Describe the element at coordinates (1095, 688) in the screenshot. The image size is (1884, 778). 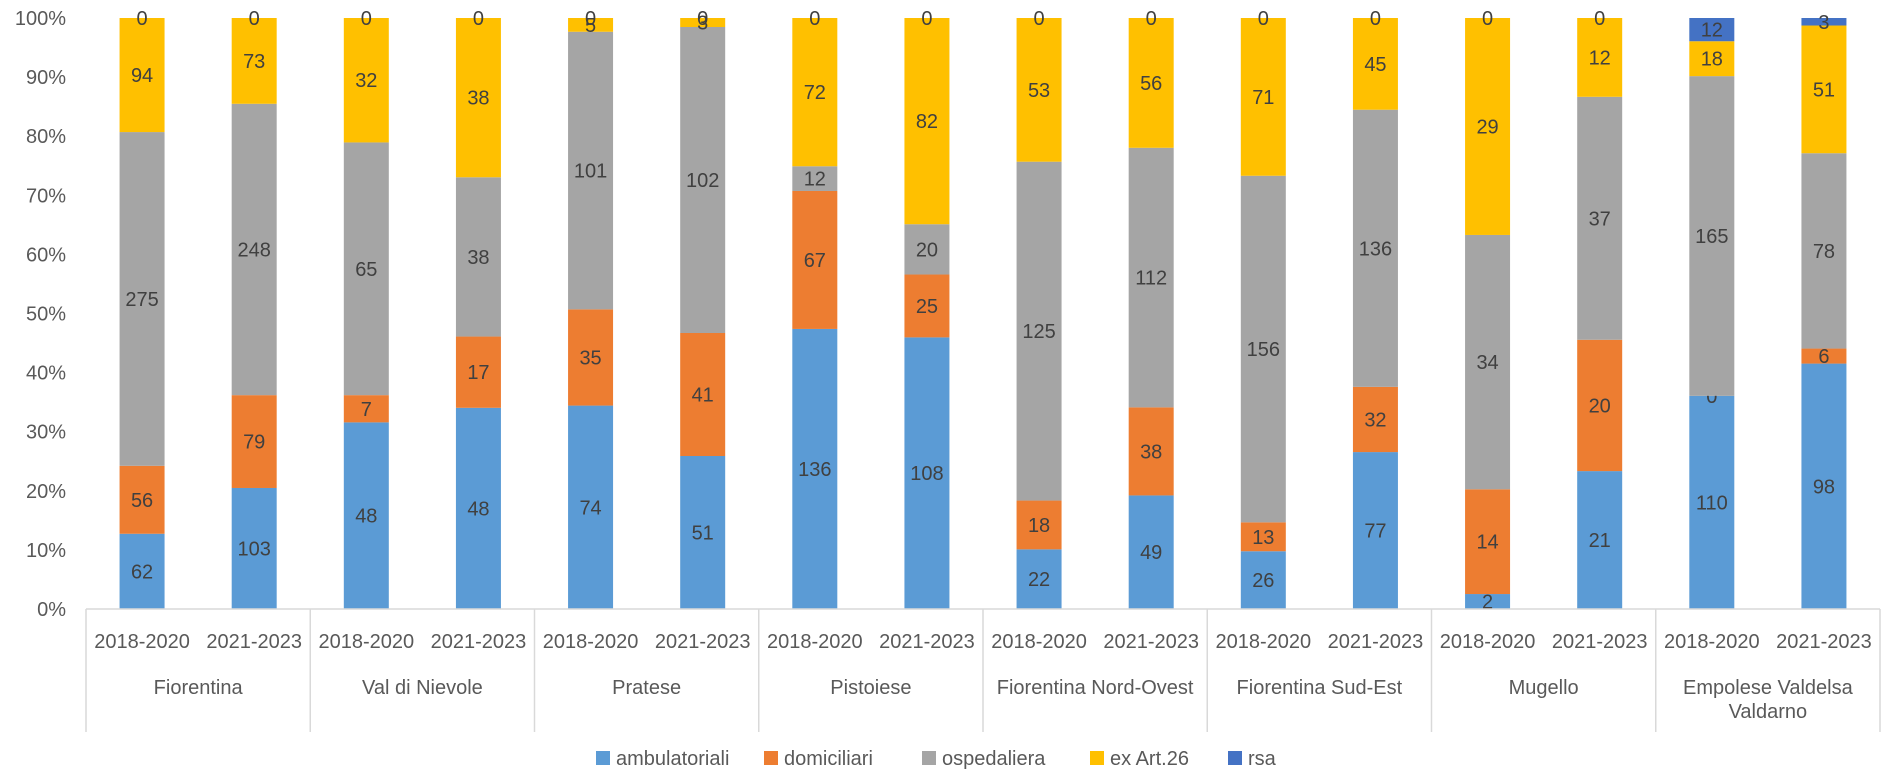
I see `group-label: Fiorentina Nord-Ovest` at that location.